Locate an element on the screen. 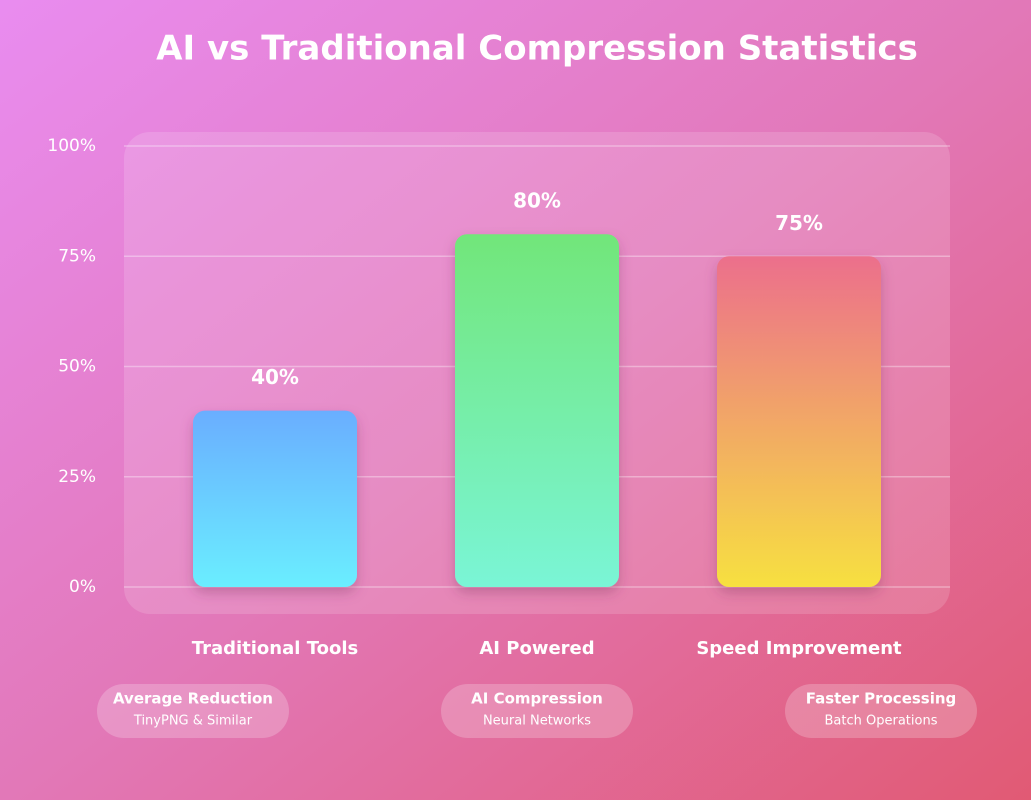  x-tick-label: AI Powered is located at coordinates (536, 648).